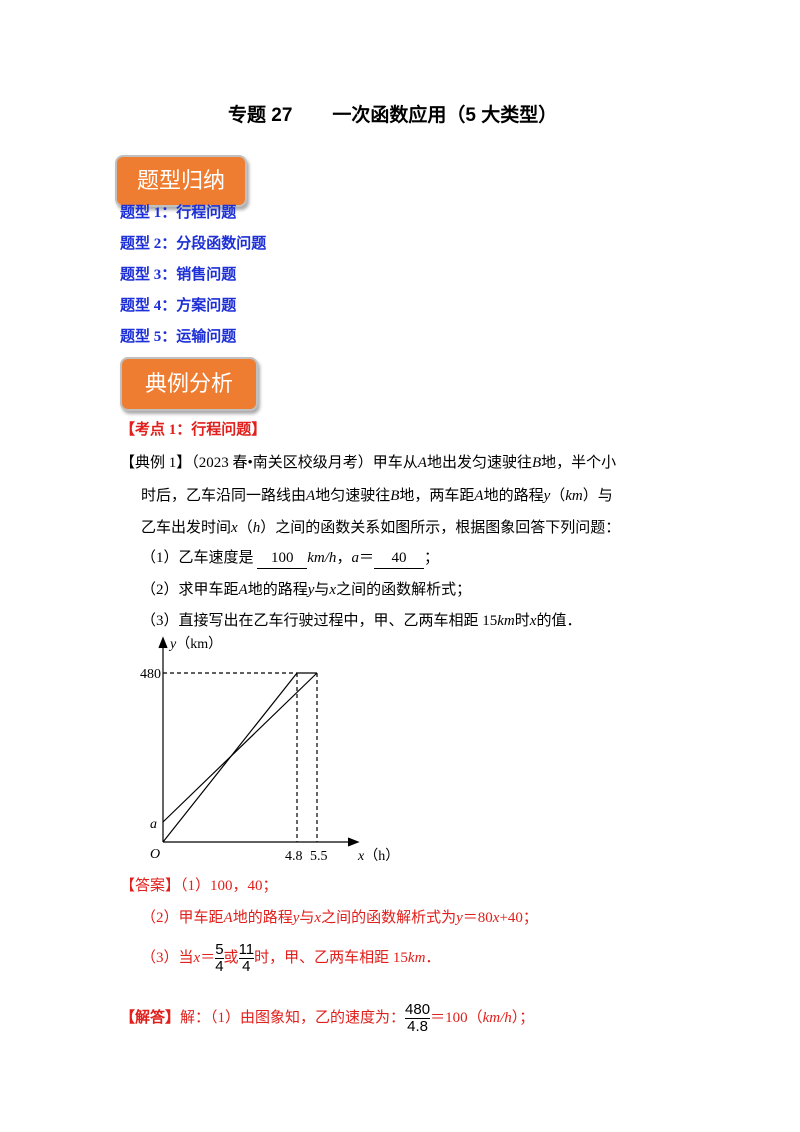 This screenshot has width=800, height=1132. I want to click on text-run: ，, so click(344, 558).